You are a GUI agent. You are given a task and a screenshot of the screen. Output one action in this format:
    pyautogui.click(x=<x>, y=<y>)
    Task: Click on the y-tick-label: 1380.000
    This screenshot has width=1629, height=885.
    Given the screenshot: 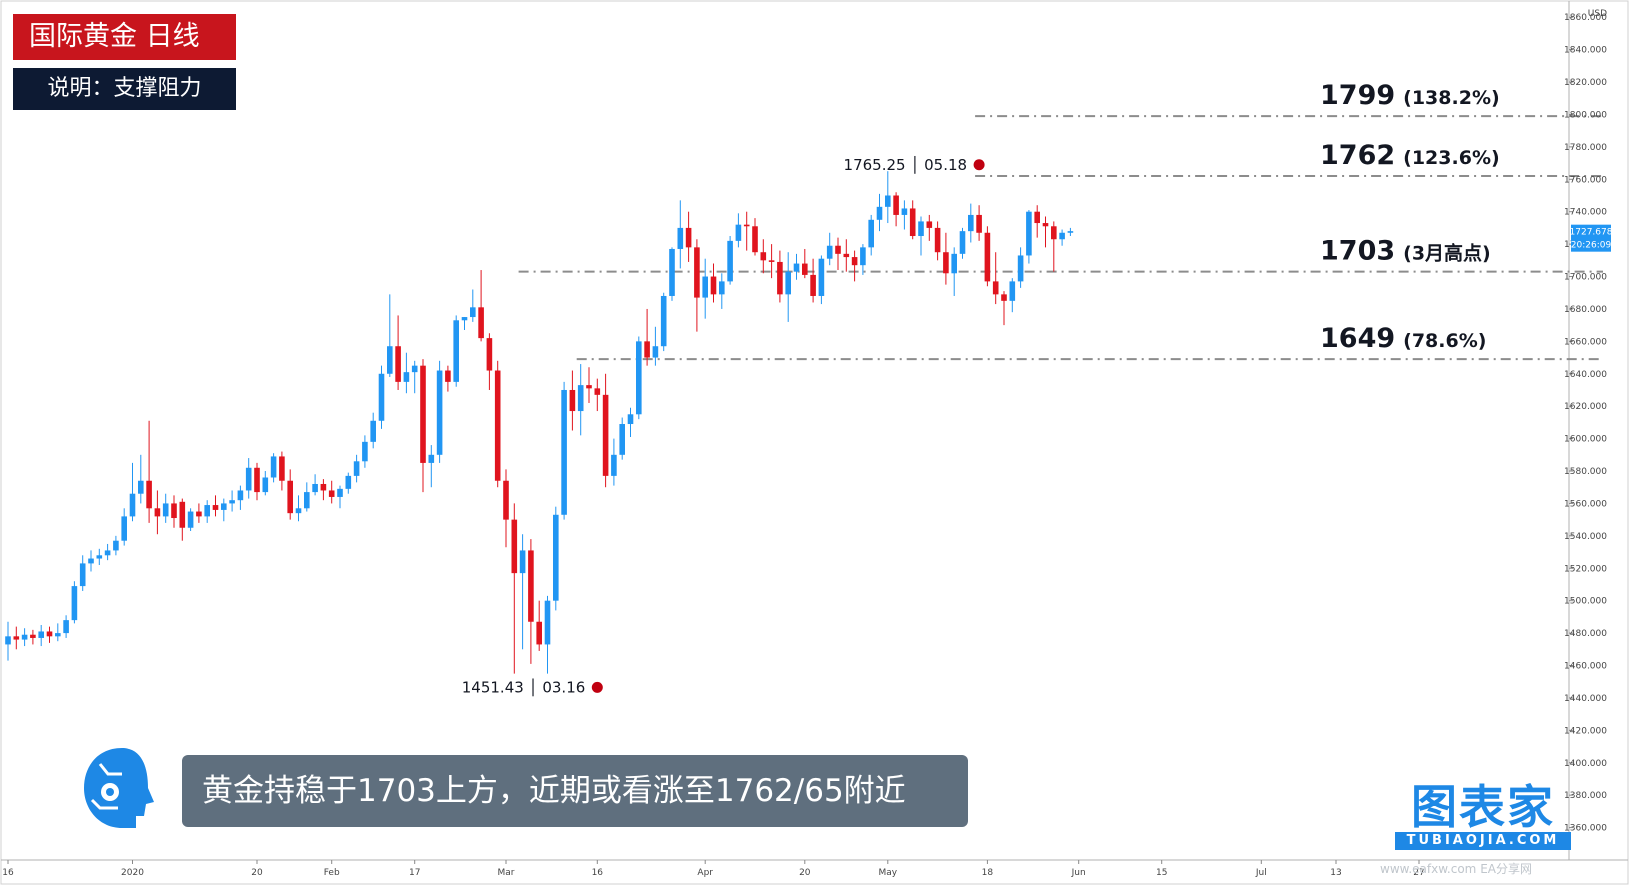 What is the action you would take?
    pyautogui.click(x=1585, y=796)
    